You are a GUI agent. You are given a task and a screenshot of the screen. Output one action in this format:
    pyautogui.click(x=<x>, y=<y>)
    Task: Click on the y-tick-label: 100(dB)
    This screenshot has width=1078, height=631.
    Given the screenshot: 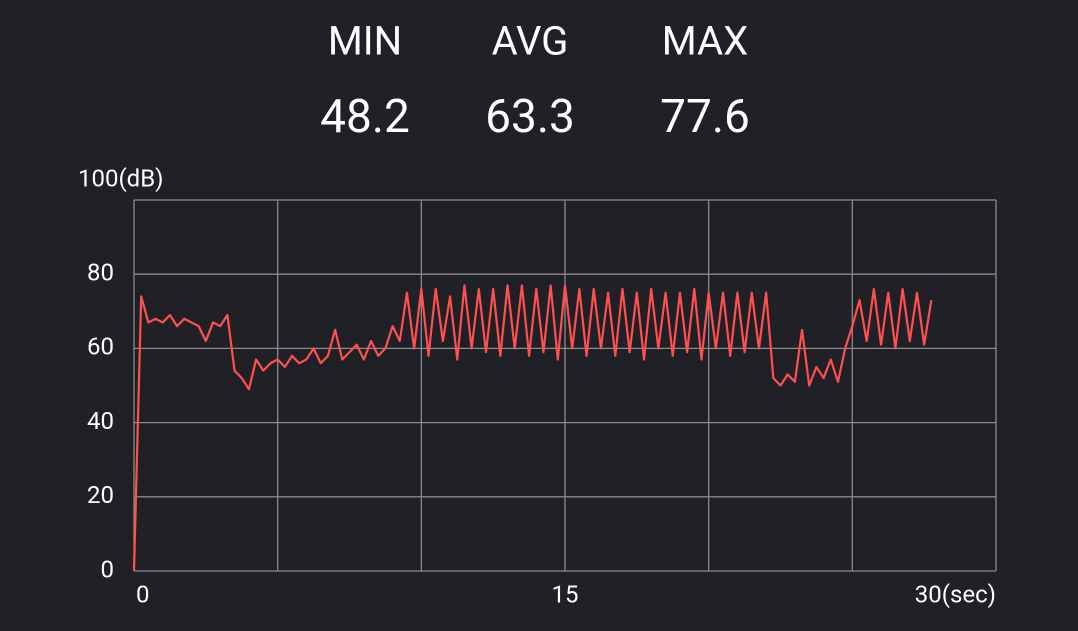 What is the action you would take?
    pyautogui.click(x=121, y=178)
    